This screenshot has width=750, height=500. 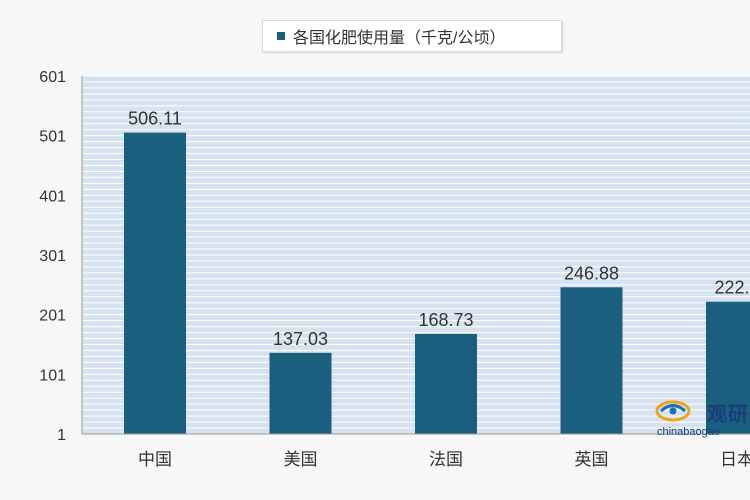 I want to click on y-tick-label: 401, so click(x=52, y=196).